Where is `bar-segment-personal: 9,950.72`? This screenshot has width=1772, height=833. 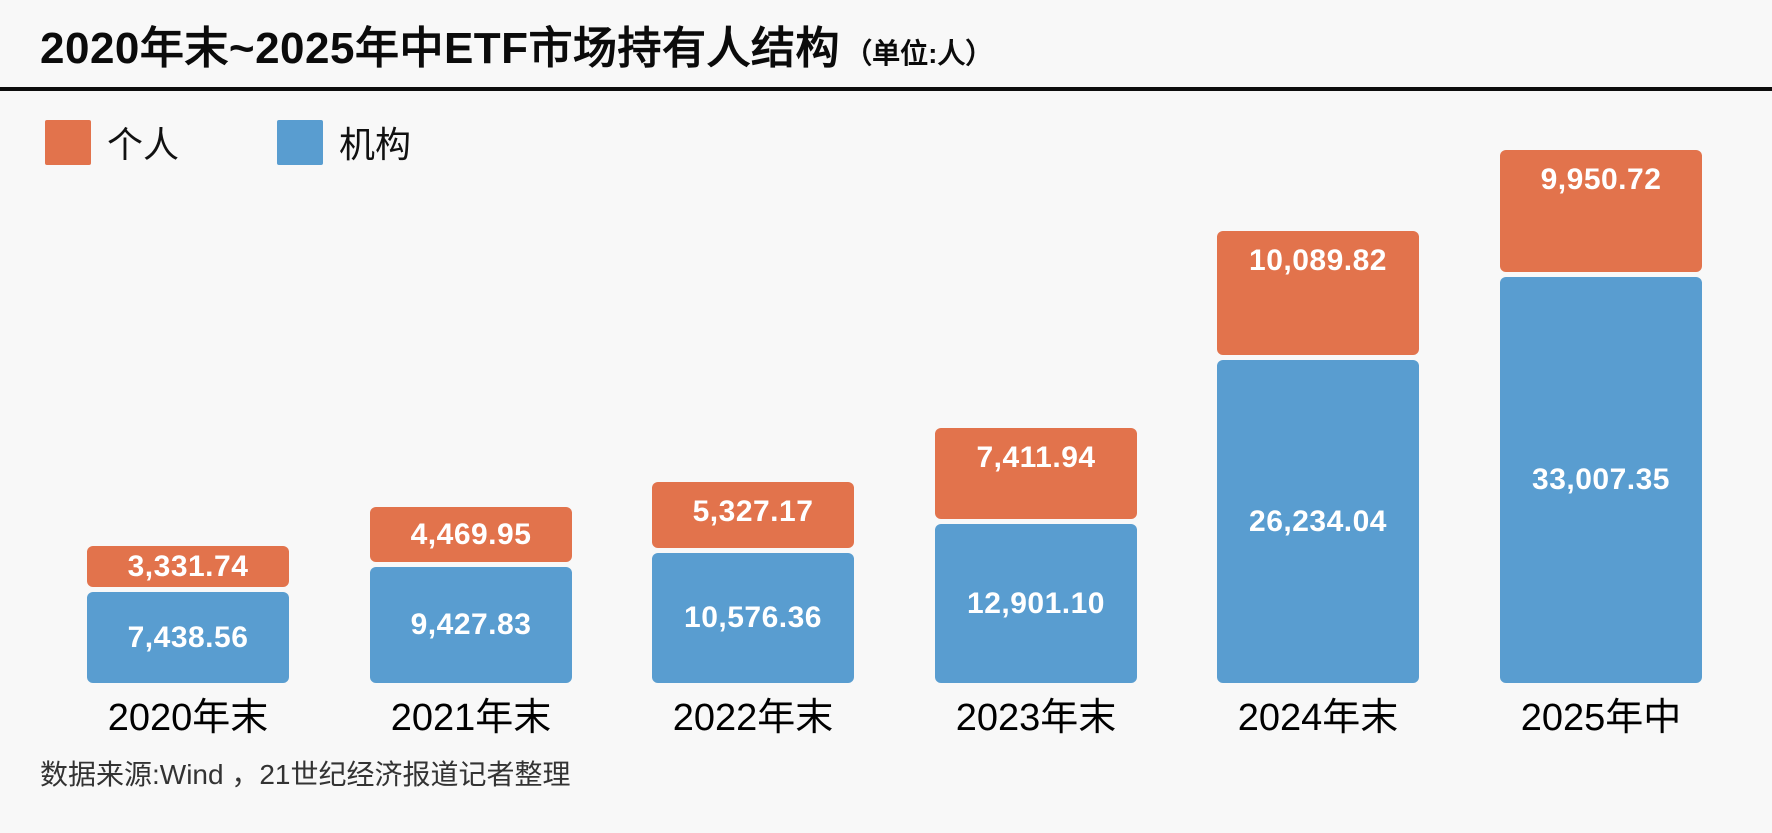 bar-segment-personal: 9,950.72 is located at coordinates (1601, 211).